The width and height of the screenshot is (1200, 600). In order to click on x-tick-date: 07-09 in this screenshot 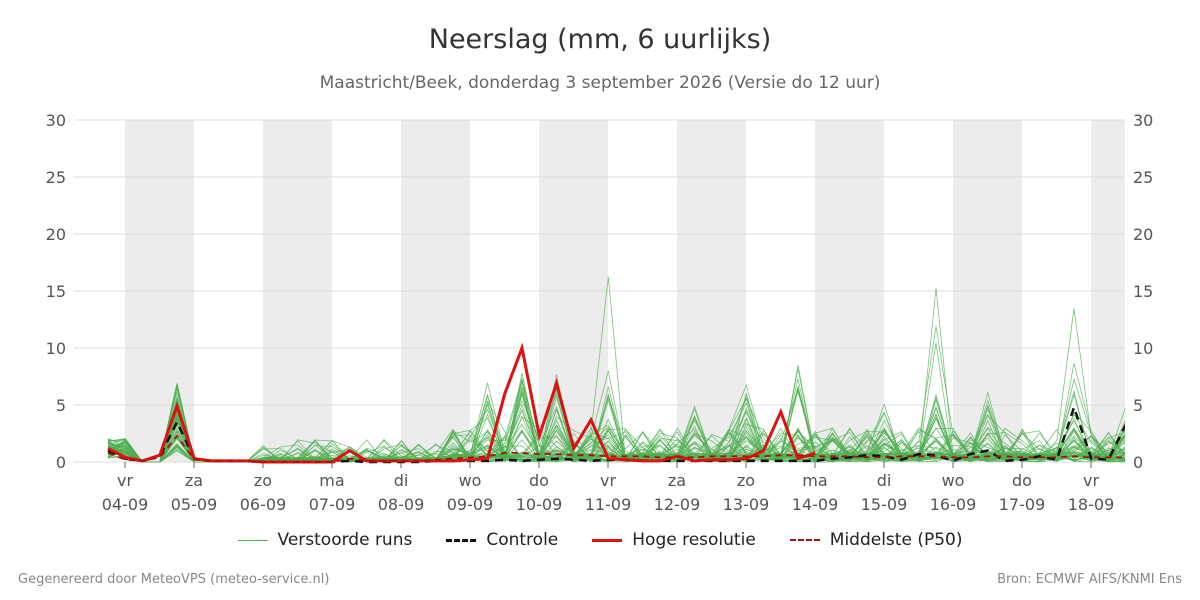, I will do `click(332, 504)`.